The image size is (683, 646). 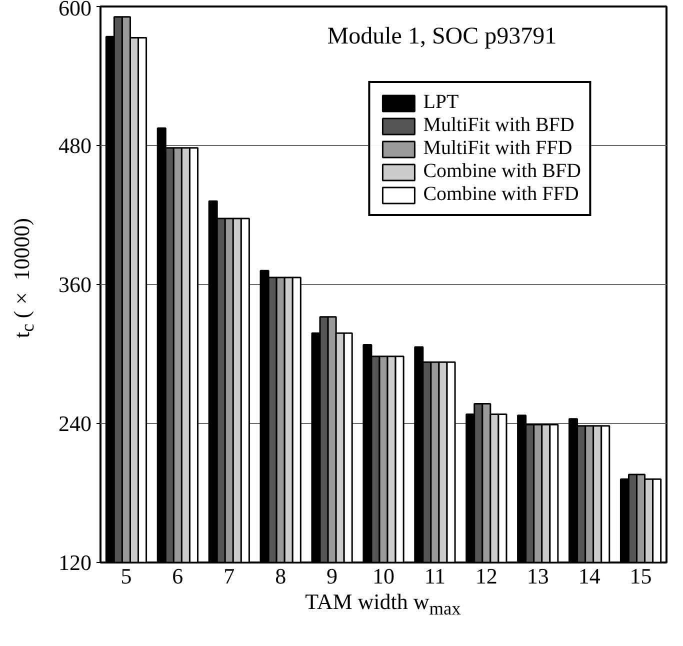 I want to click on legend-label: MultiFit with BFD, so click(x=498, y=125).